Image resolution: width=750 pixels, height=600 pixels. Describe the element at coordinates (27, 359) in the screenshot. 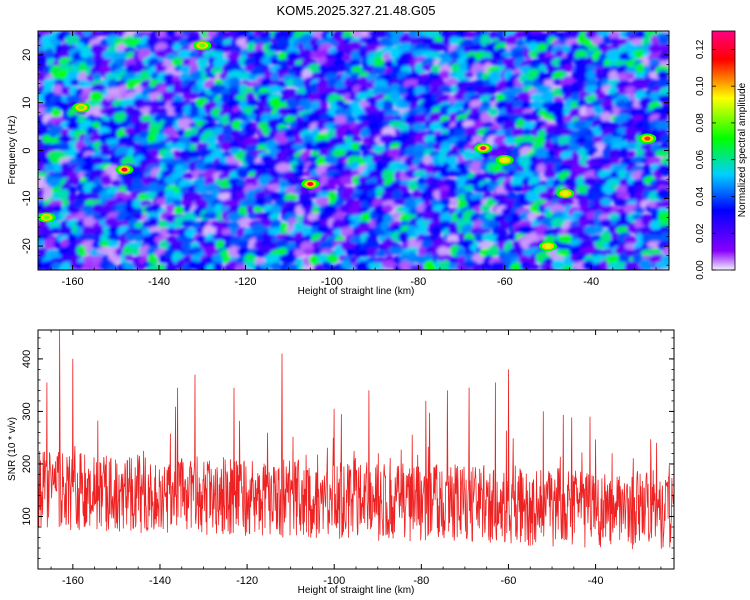

I see `y-tick-label: 400` at that location.